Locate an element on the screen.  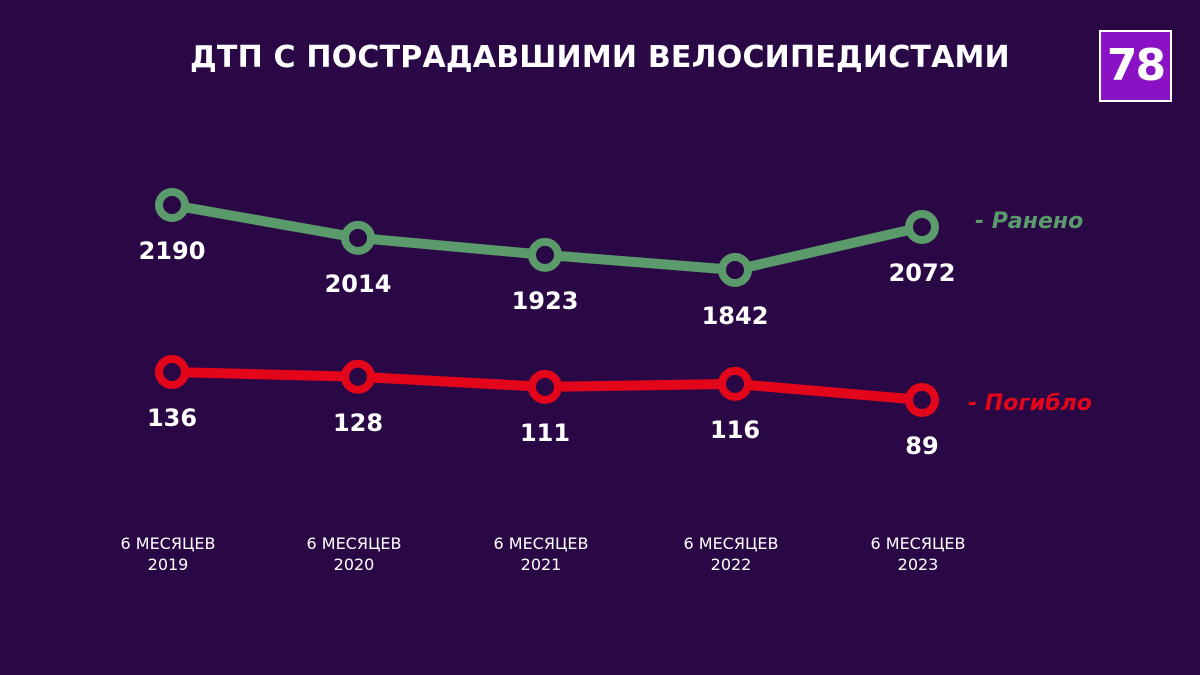
data-label-injured: 1923 is located at coordinates (545, 301).